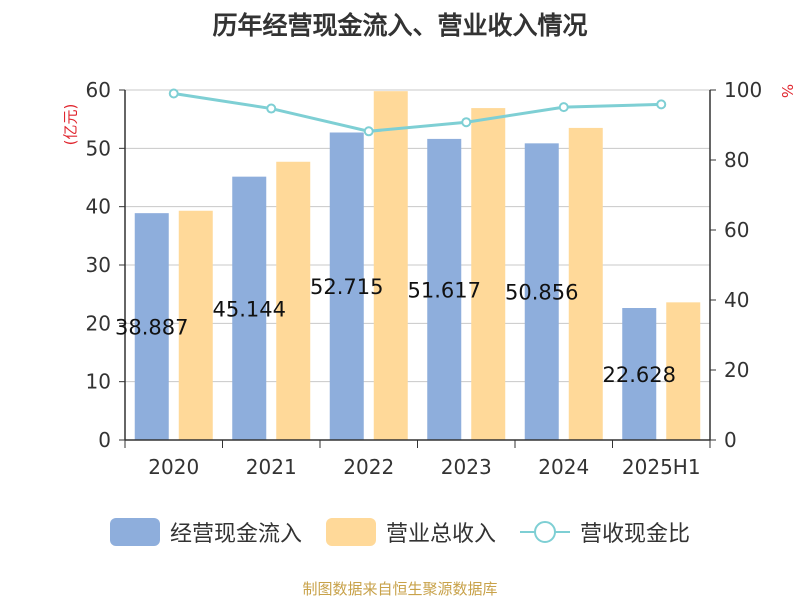  I want to click on right-axis-tick-label: 80, so click(736, 160).